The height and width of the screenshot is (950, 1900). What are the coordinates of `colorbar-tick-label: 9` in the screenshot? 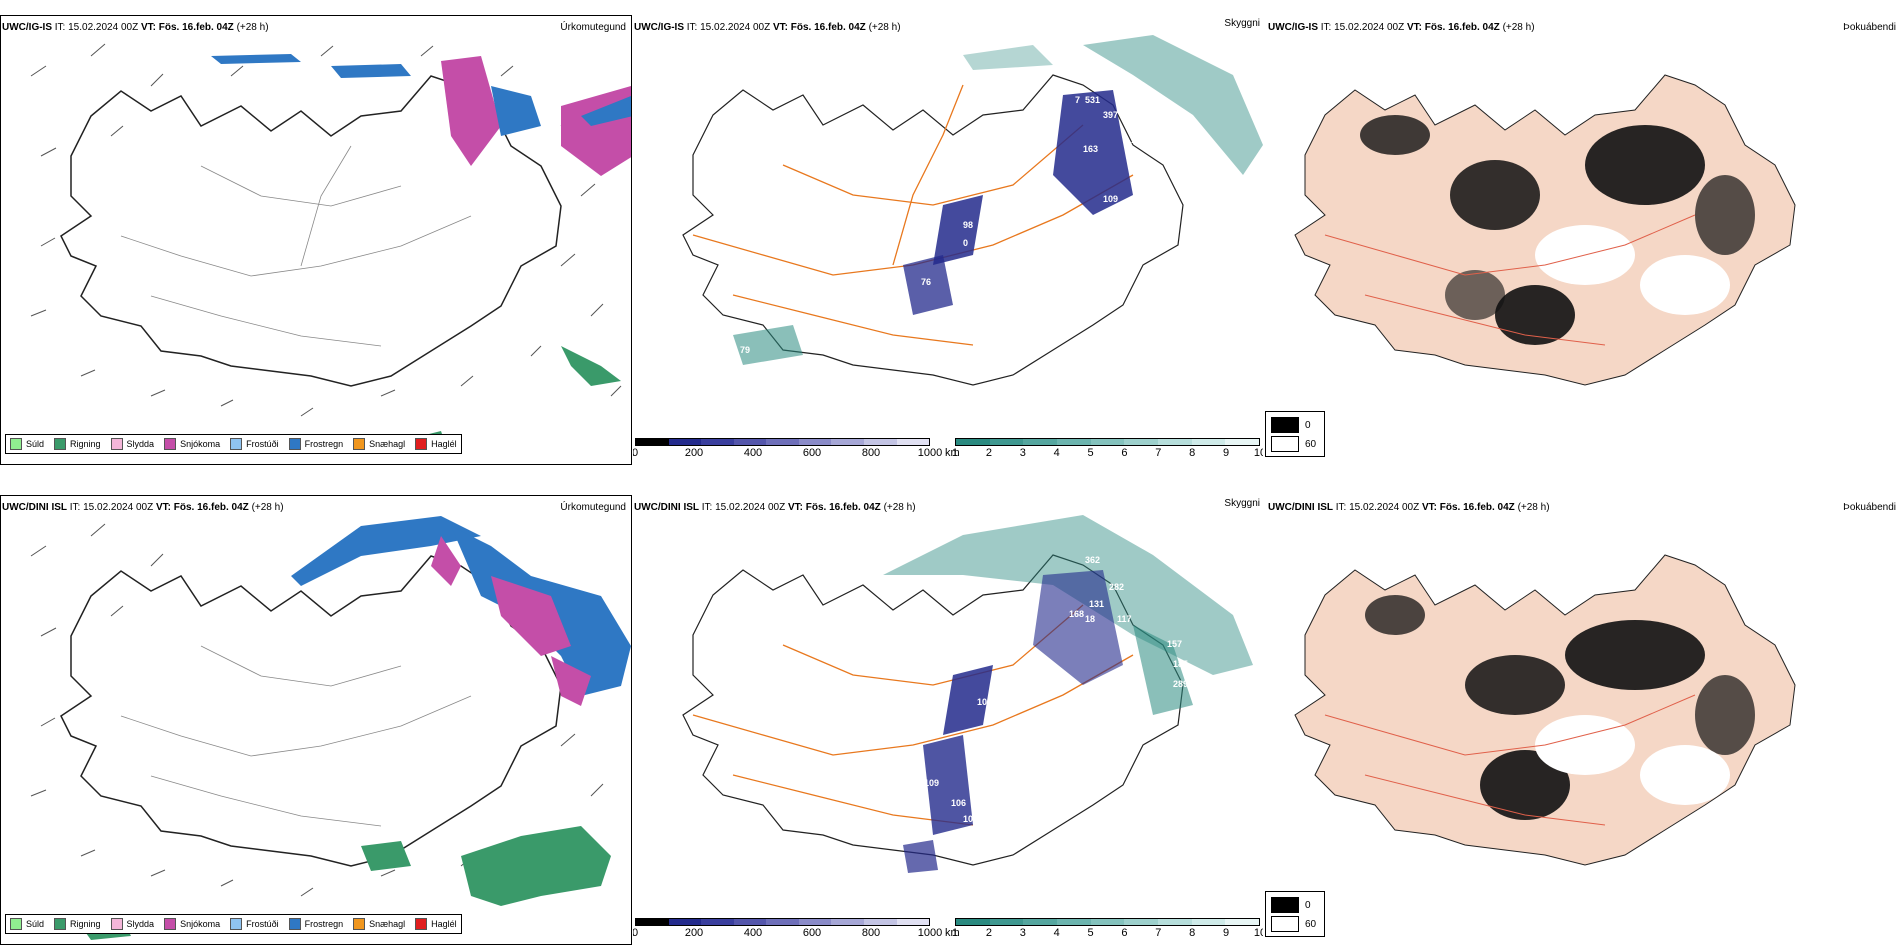 It's located at (1226, 933).